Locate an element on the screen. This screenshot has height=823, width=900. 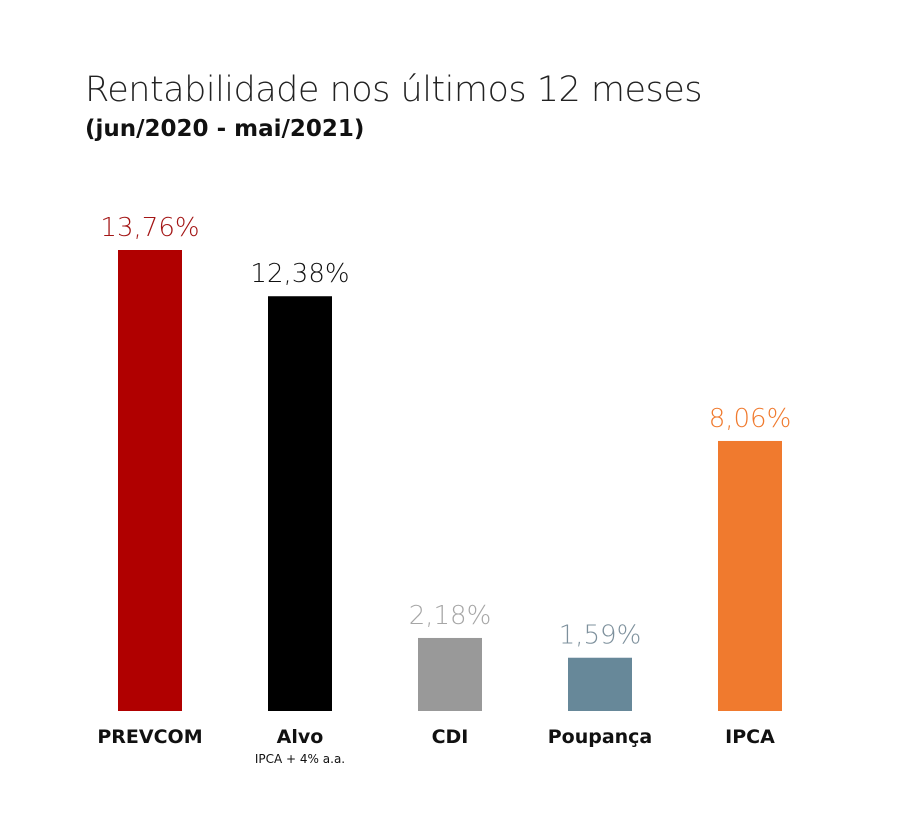
chart-title: Rentabilidade nos últimos 12 meses is located at coordinates (394, 90).